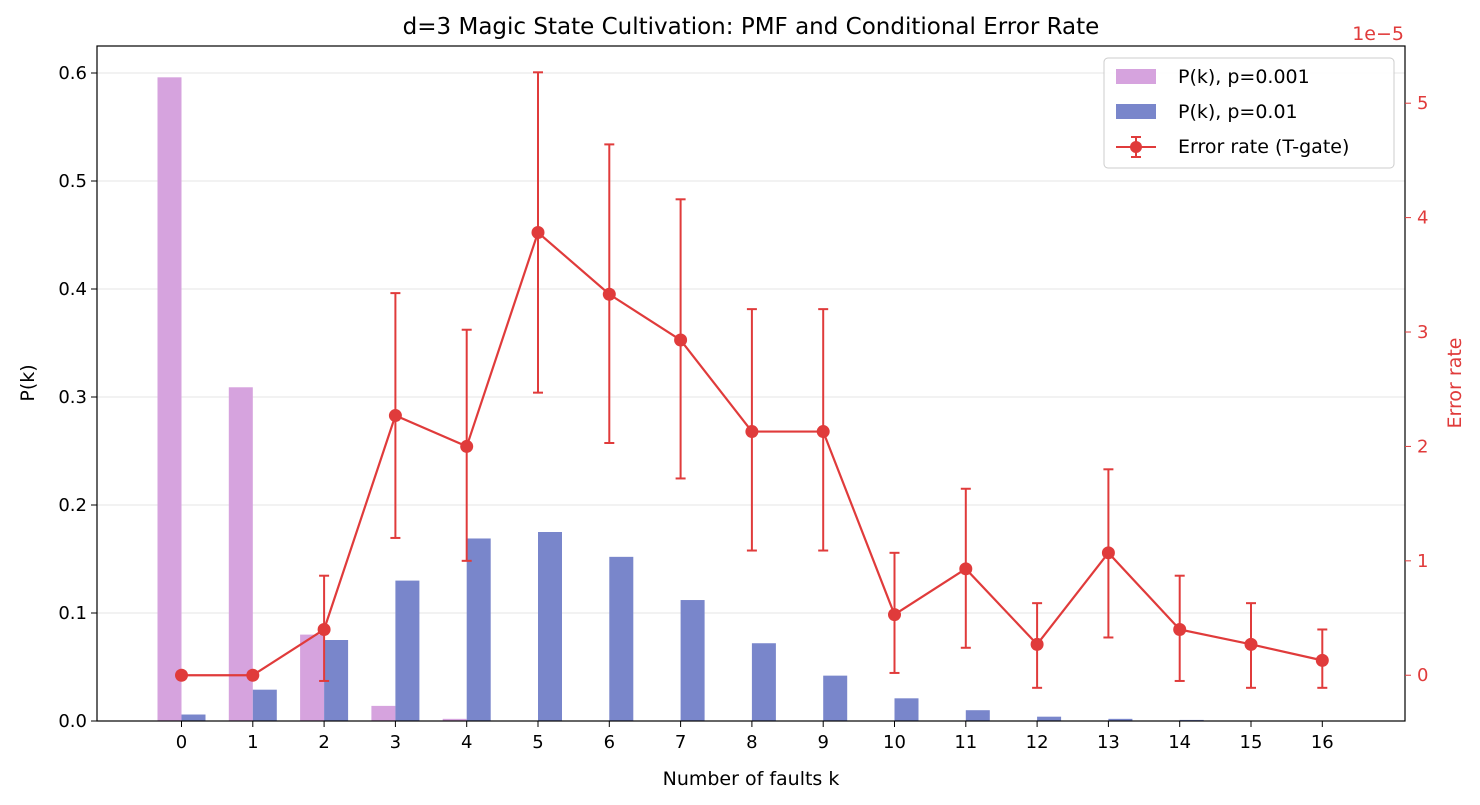 The image size is (1480, 805). Describe the element at coordinates (1422, 561) in the screenshot. I see `right-y-tick-label: 1` at that location.